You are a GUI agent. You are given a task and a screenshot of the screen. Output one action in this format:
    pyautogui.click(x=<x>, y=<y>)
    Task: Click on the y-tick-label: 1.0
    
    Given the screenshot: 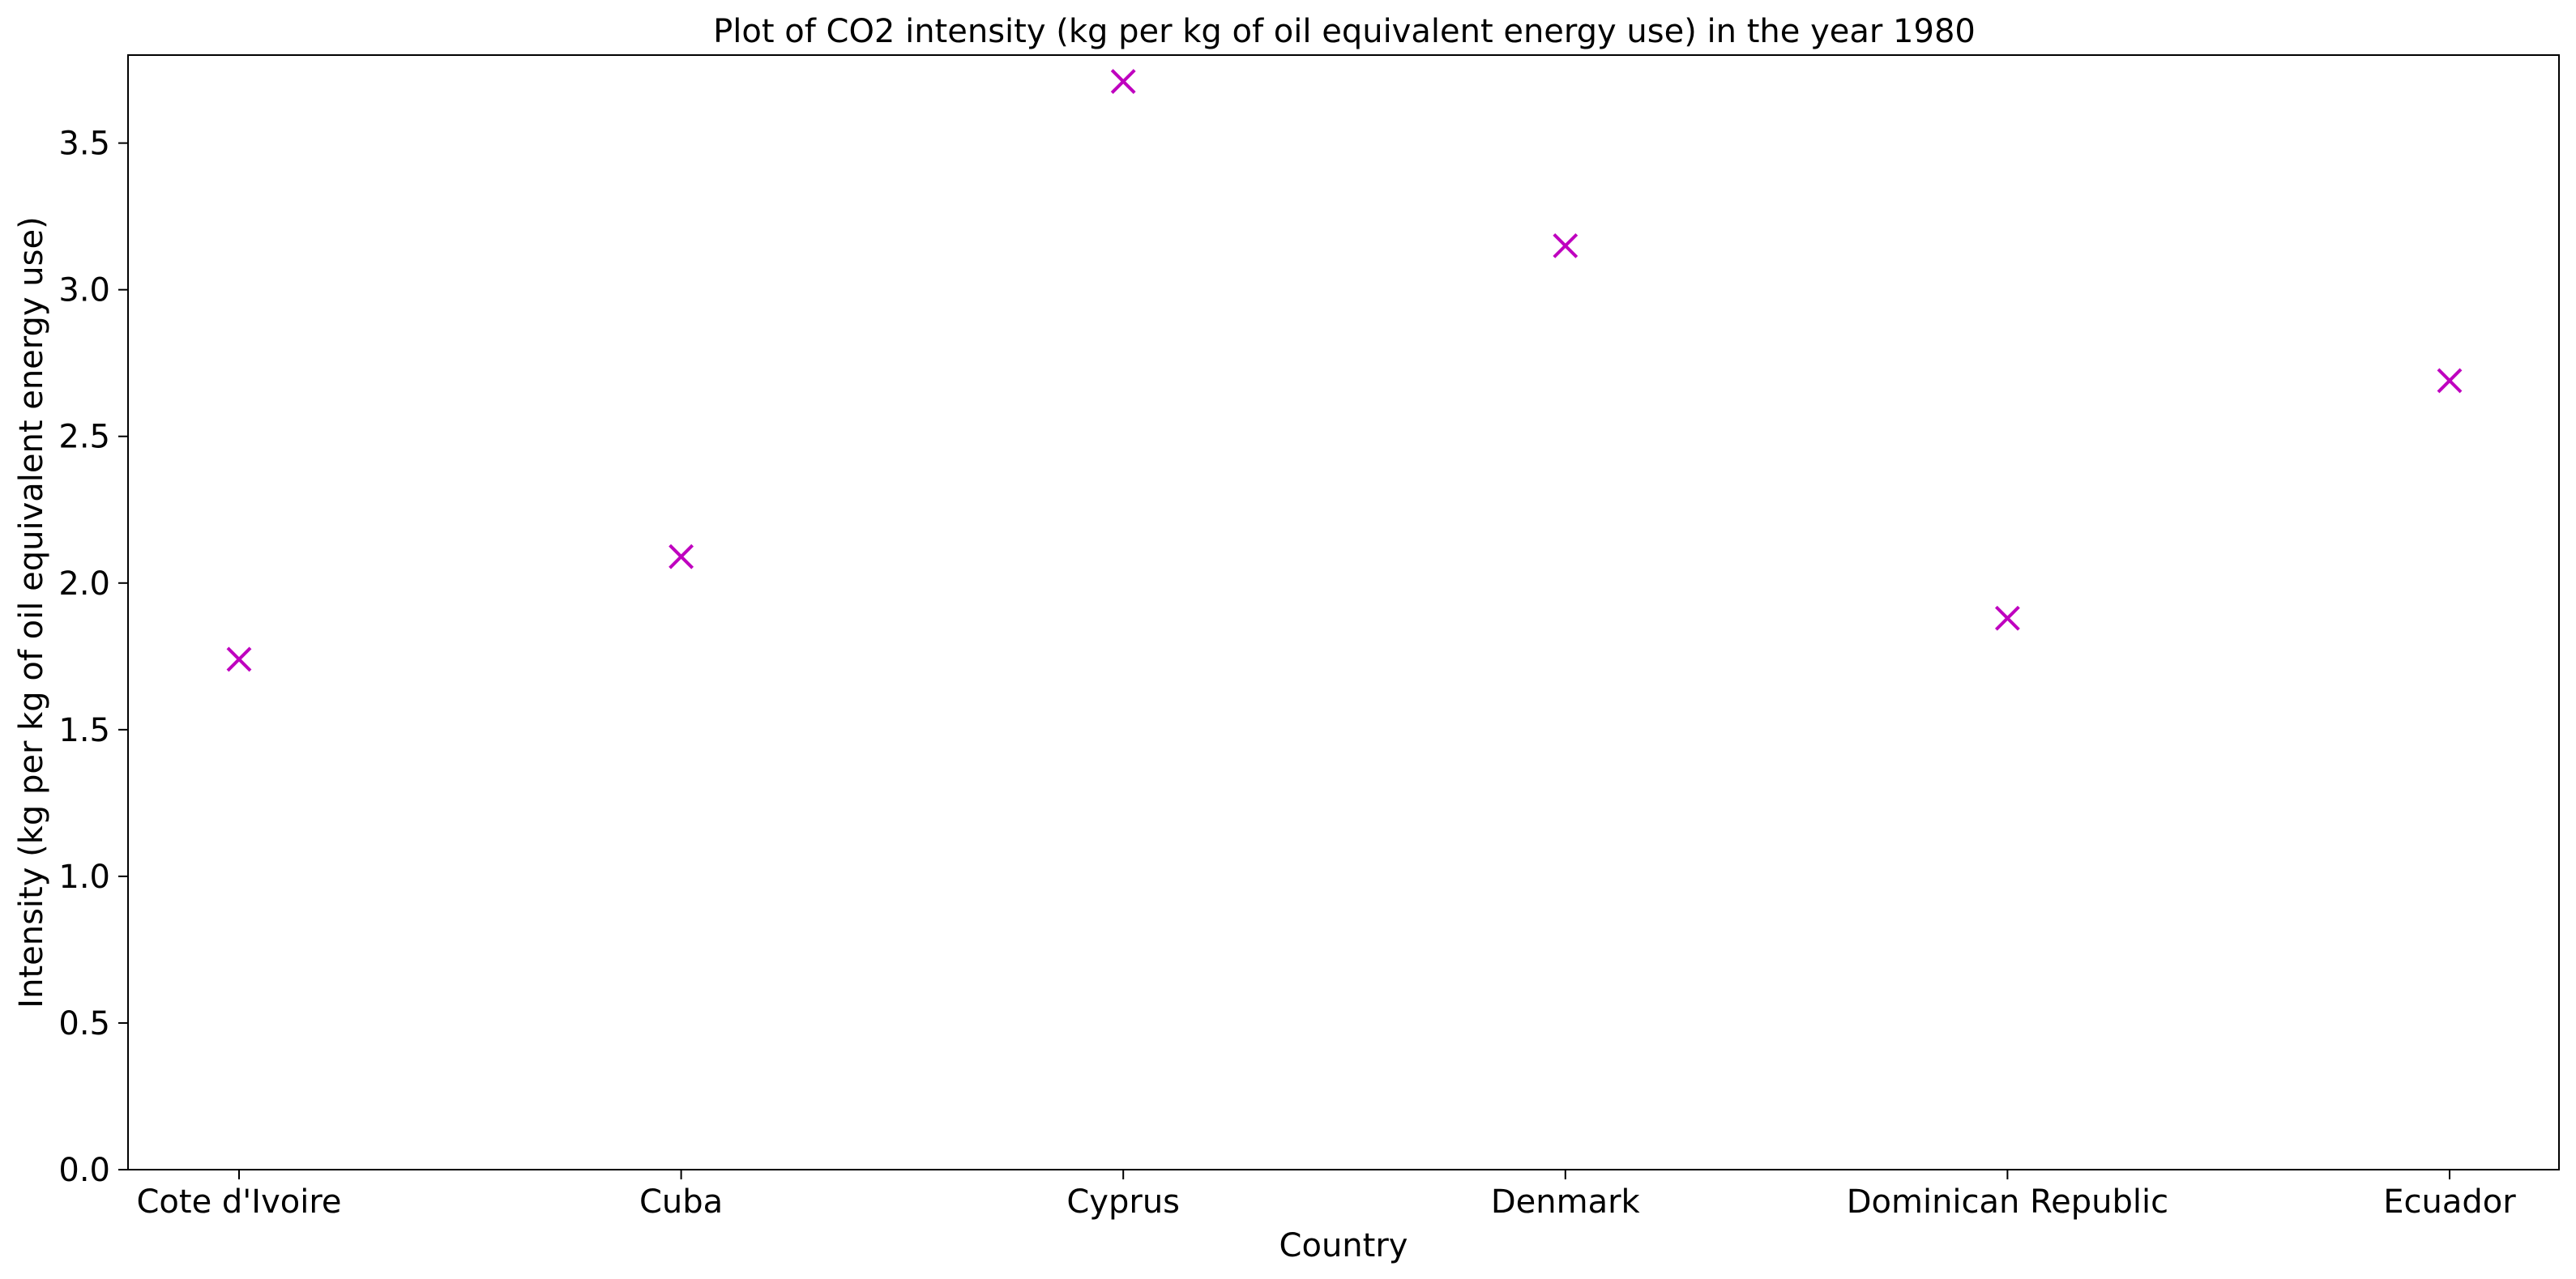 What is the action you would take?
    pyautogui.click(x=84, y=877)
    